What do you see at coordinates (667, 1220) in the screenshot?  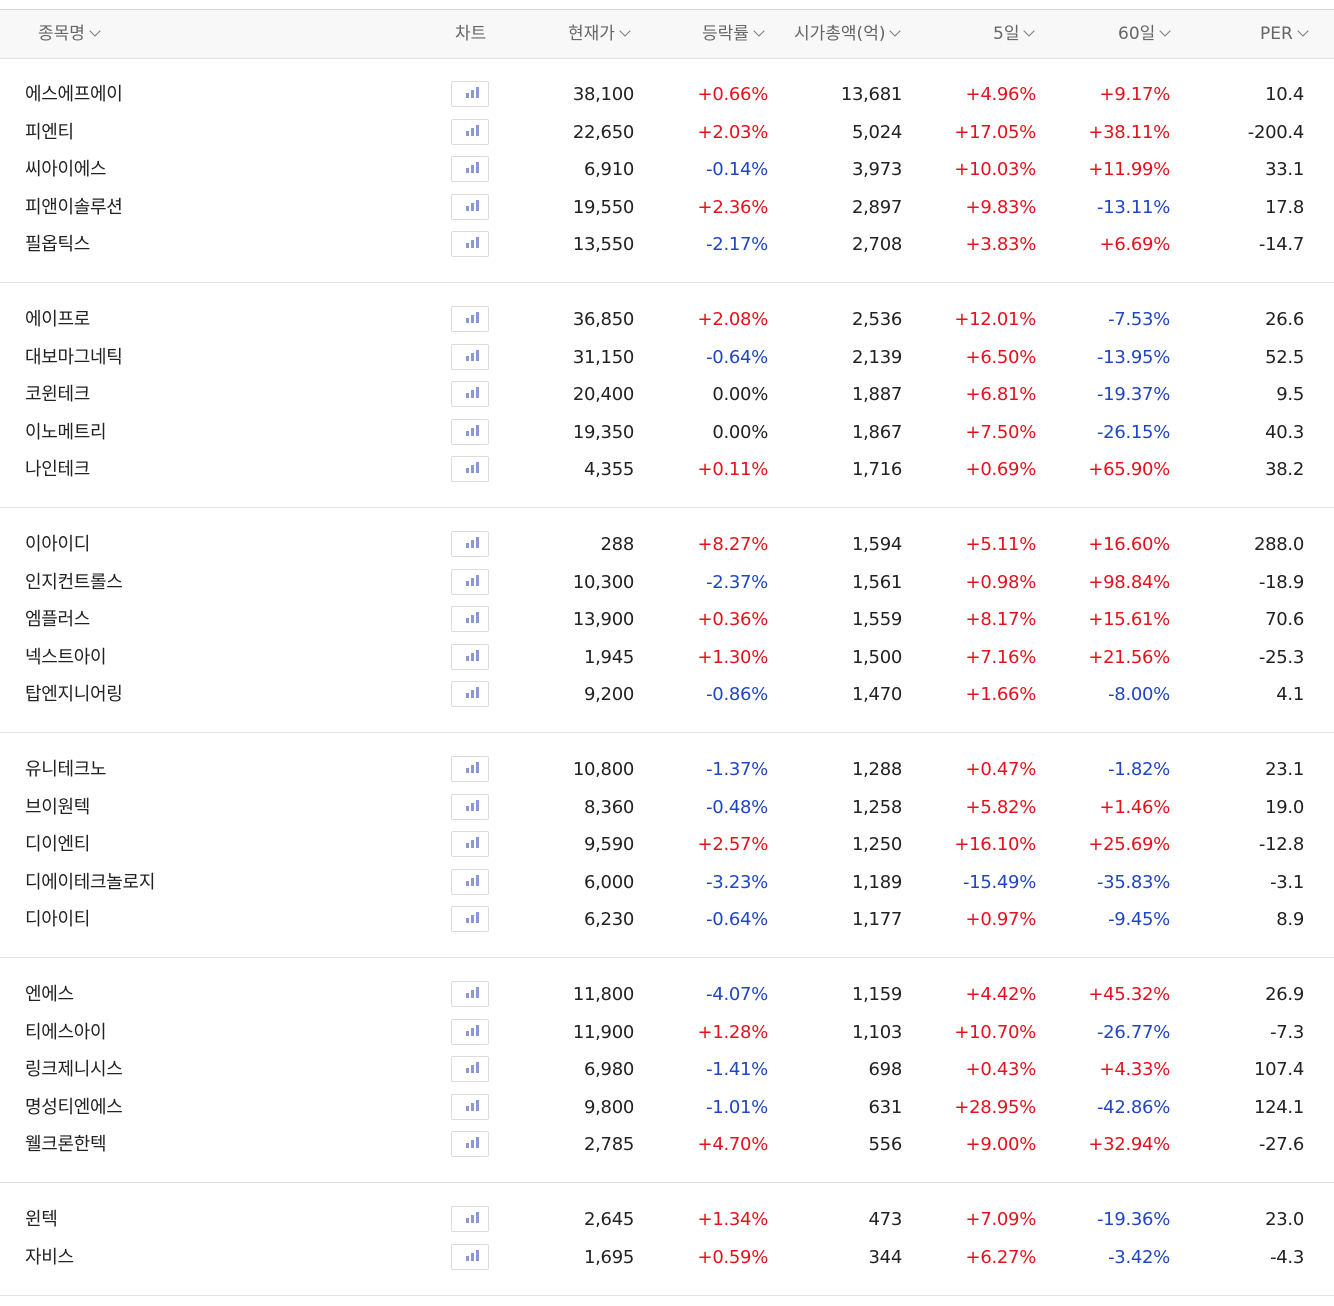 I see `table-row: 윈텍 2,645 +1.34% 473 +7.09% -19.36% 23.0` at bounding box center [667, 1220].